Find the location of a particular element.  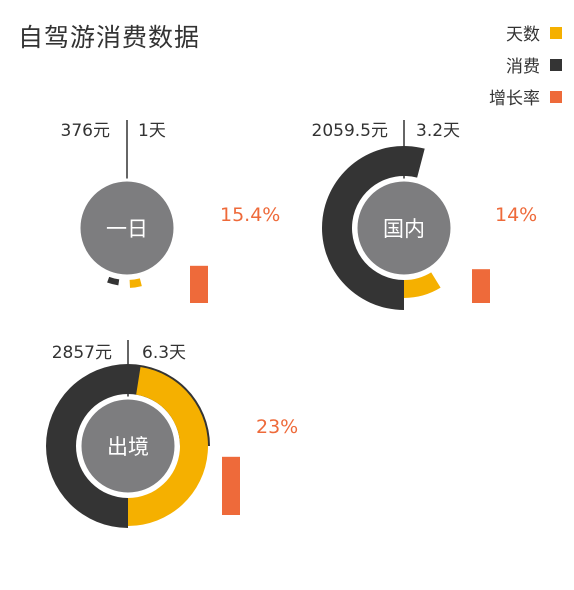

legend-item-days: 天数 is located at coordinates (534, 32).